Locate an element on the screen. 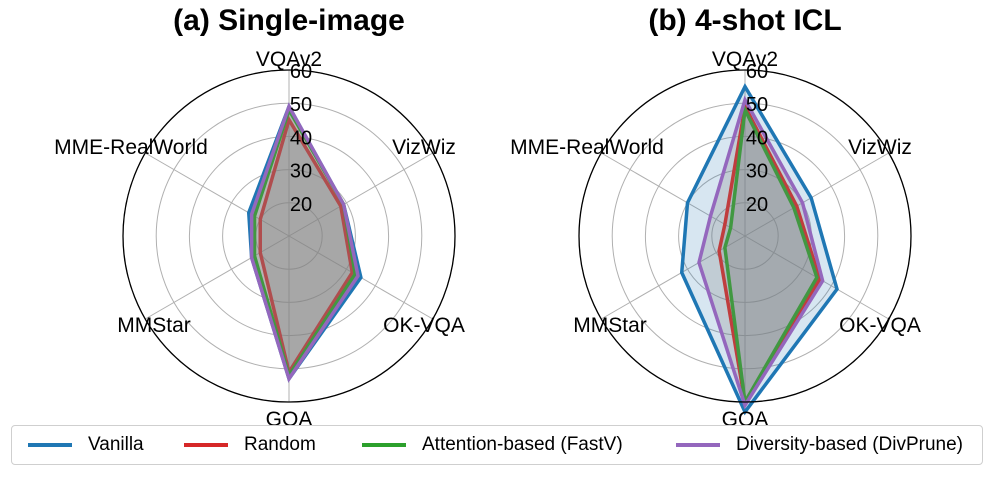 This screenshot has height=477, width=996. legend-item-fastv: Attention-based (FastV) is located at coordinates (492, 445).